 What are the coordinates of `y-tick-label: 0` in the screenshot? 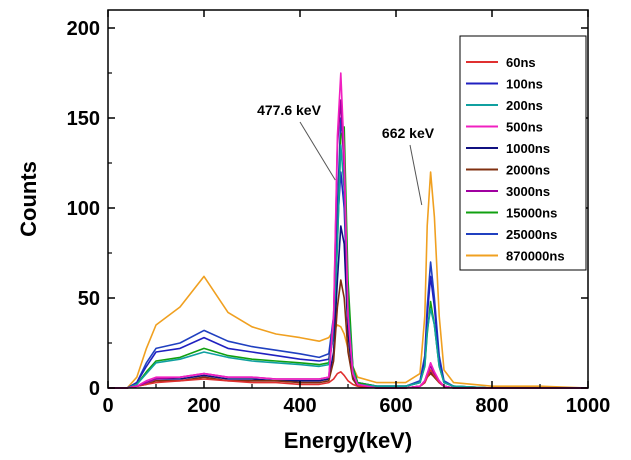 It's located at (94, 389).